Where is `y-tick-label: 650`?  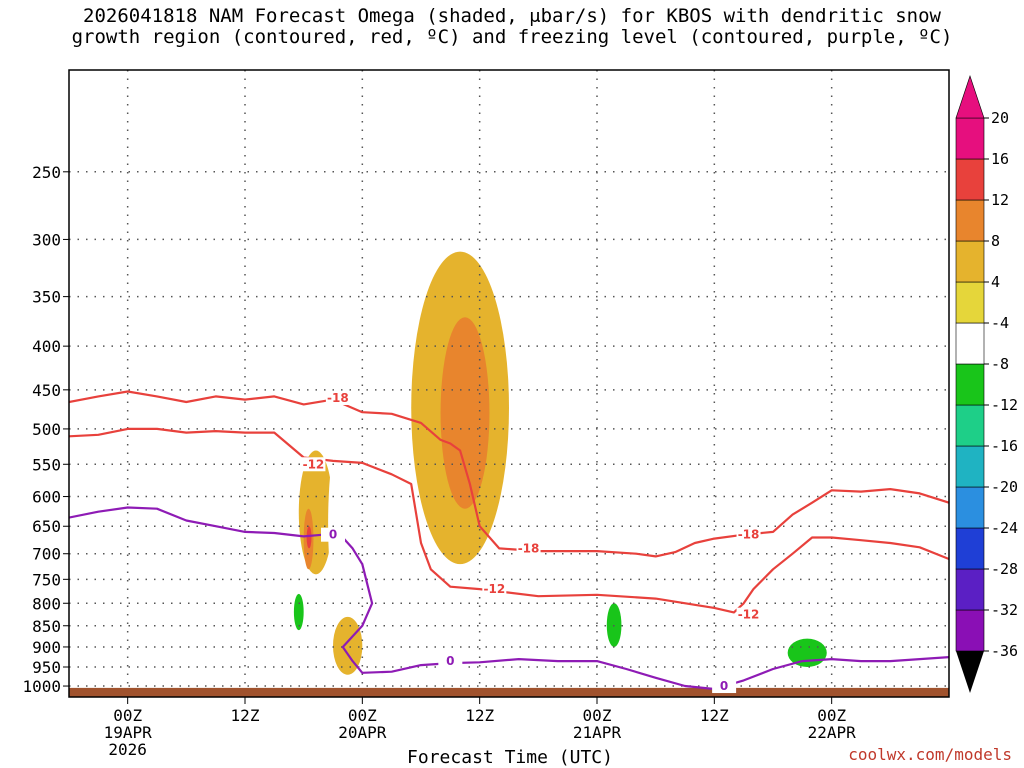
y-tick-label: 650 is located at coordinates (46, 526).